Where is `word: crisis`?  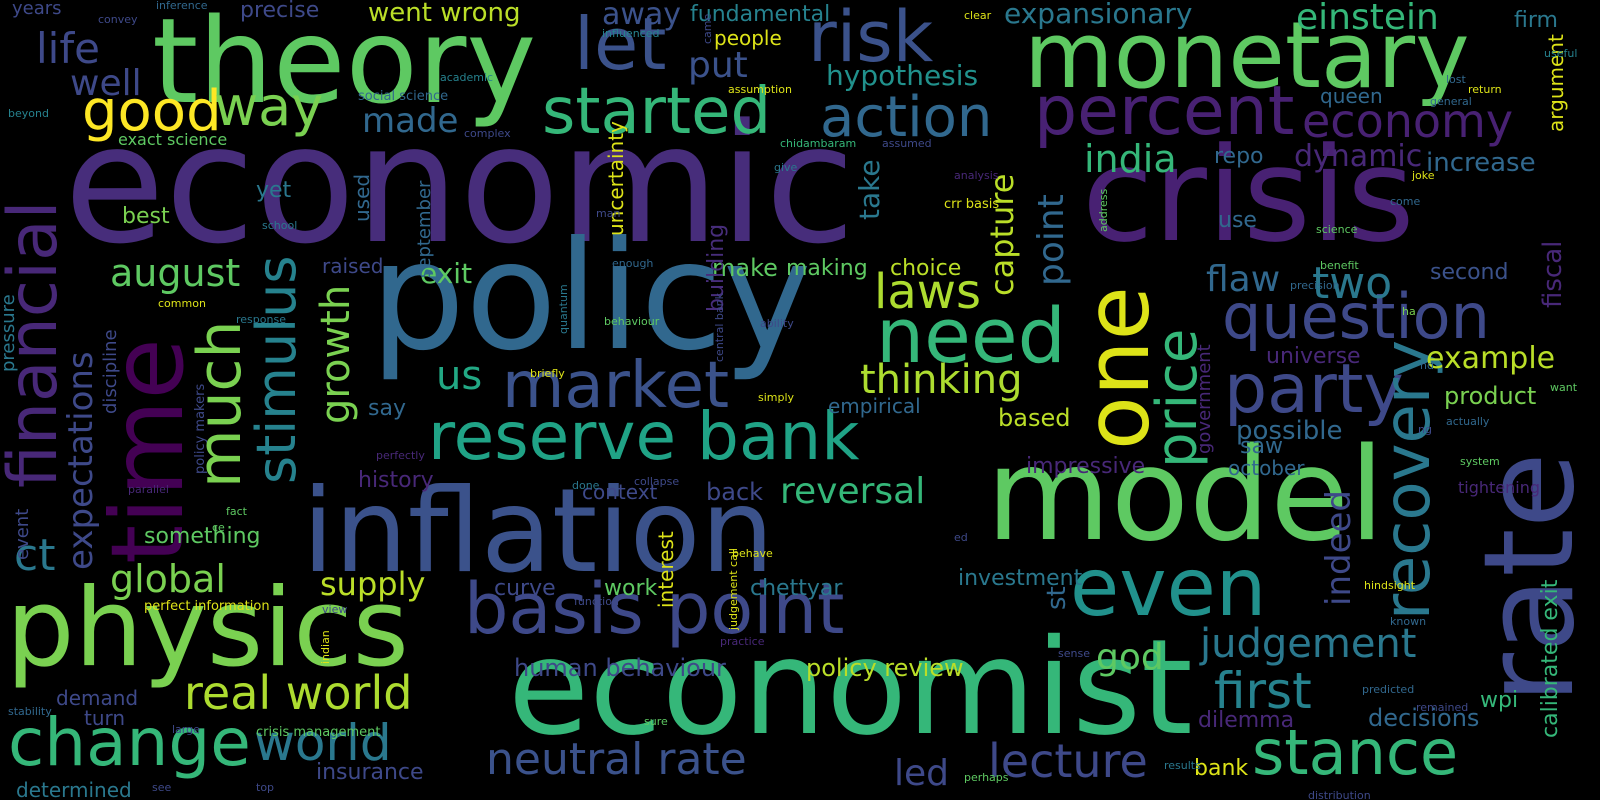
word: crisis is located at coordinates (1248, 195).